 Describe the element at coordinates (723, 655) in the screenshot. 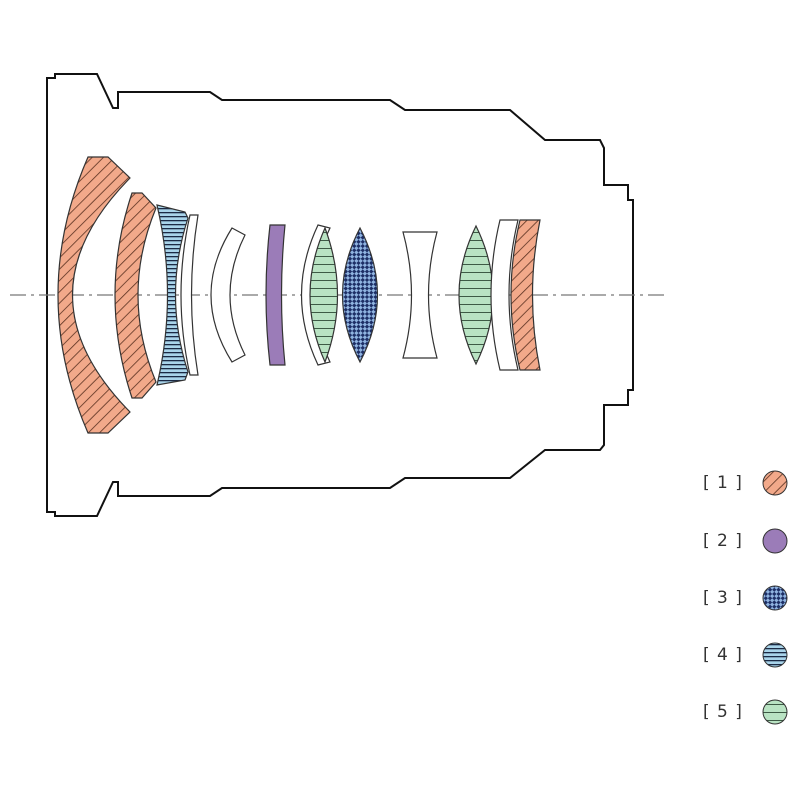

I see `legend-label: [ 4 ]` at that location.